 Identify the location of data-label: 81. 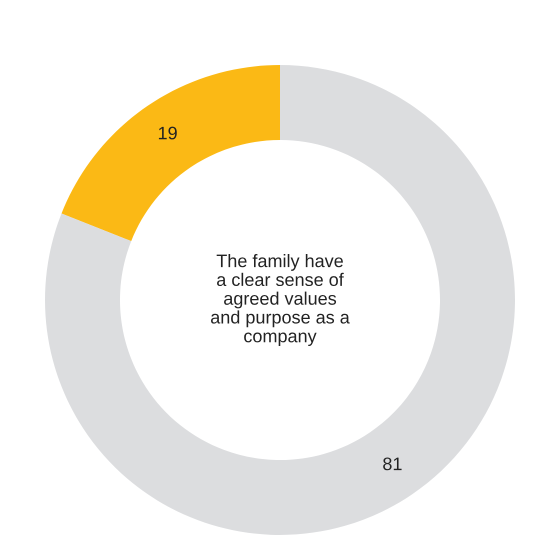
(392, 463).